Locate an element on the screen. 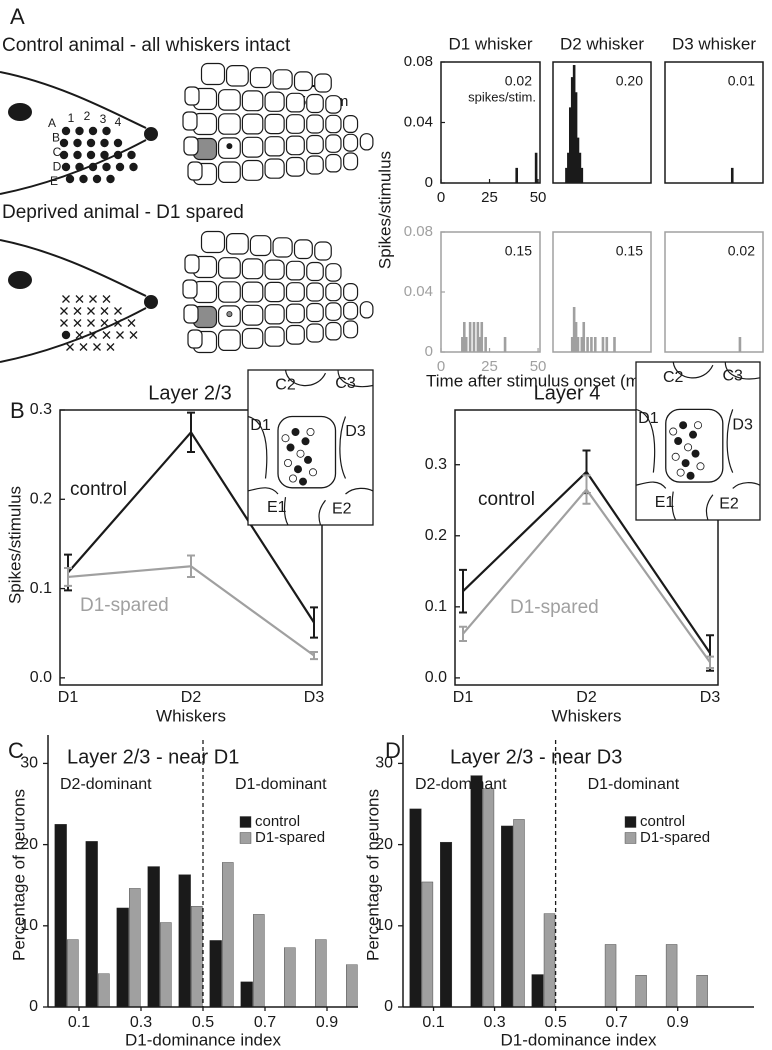  x-tick-label: 25 is located at coordinates (489, 197).